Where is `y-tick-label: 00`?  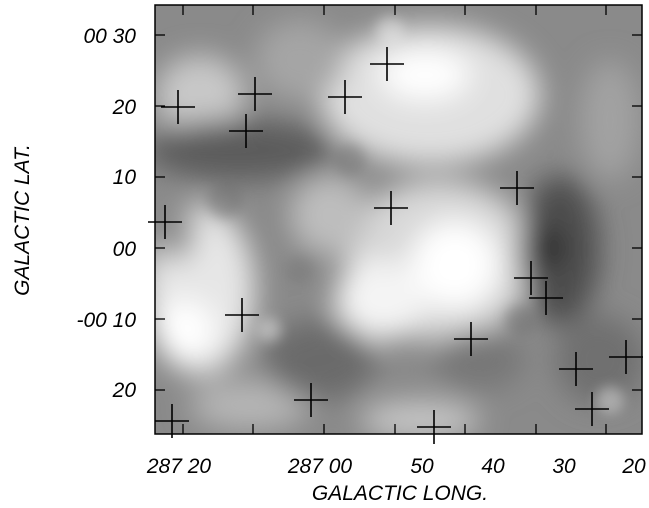 y-tick-label: 00 is located at coordinates (125, 249).